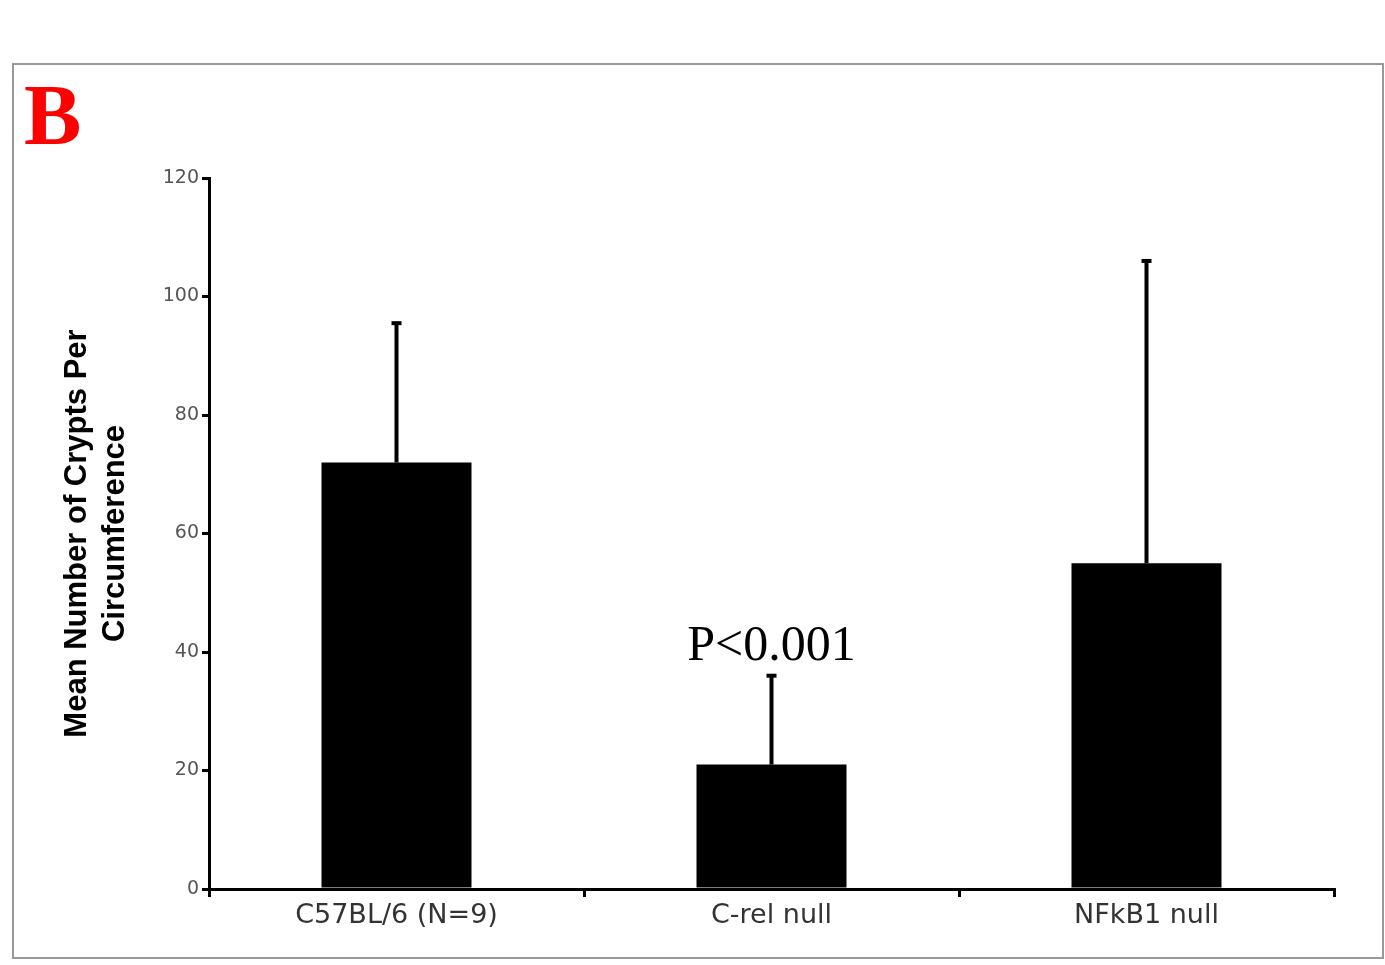 This screenshot has width=1385, height=965. Describe the element at coordinates (1146, 914) in the screenshot. I see `x-tick-label: NFkB1 null` at that location.